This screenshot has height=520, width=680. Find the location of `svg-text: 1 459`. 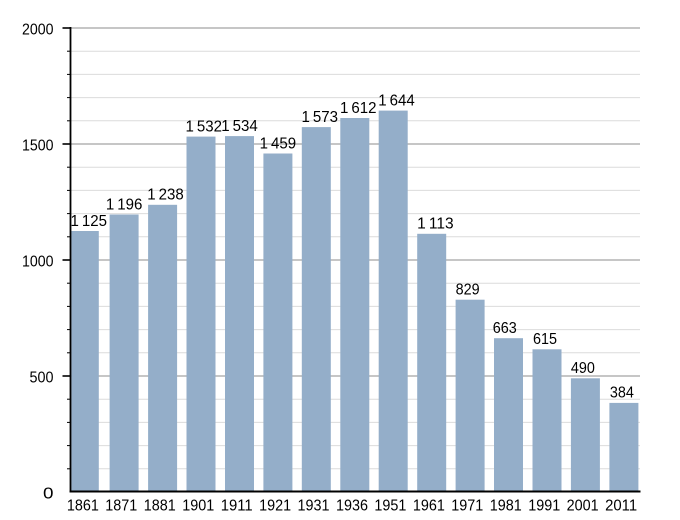

svg-text: 1 459 is located at coordinates (278, 143).